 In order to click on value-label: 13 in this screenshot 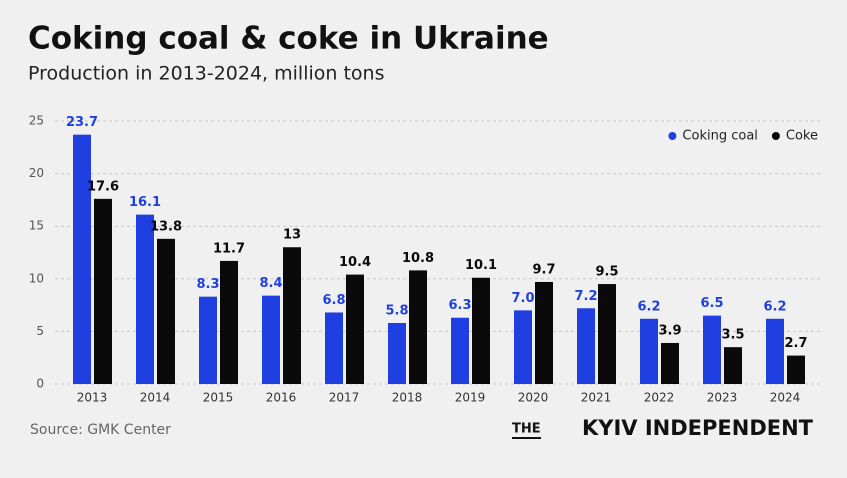, I will do `click(292, 235)`.